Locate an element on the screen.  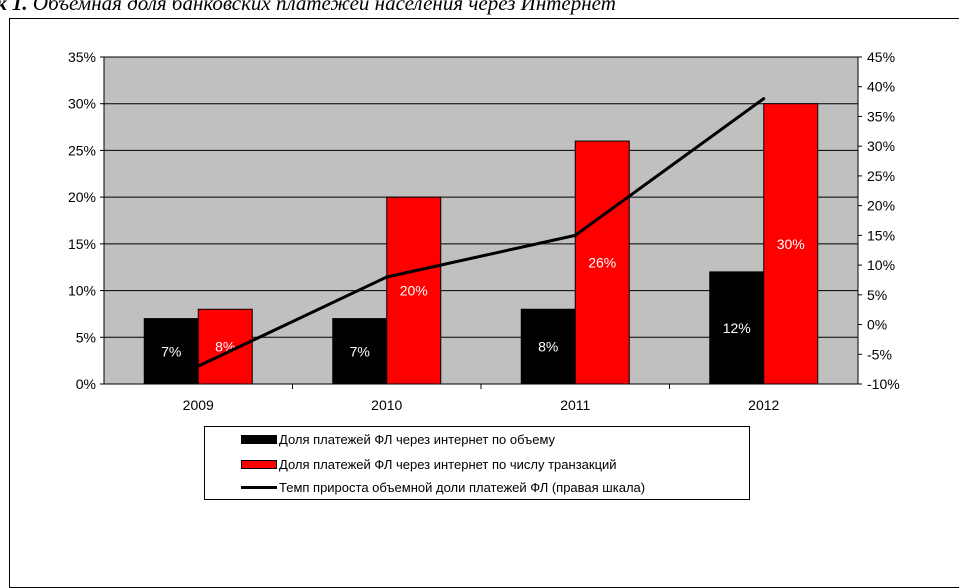
y-tick-label: 25% is located at coordinates (82, 150).